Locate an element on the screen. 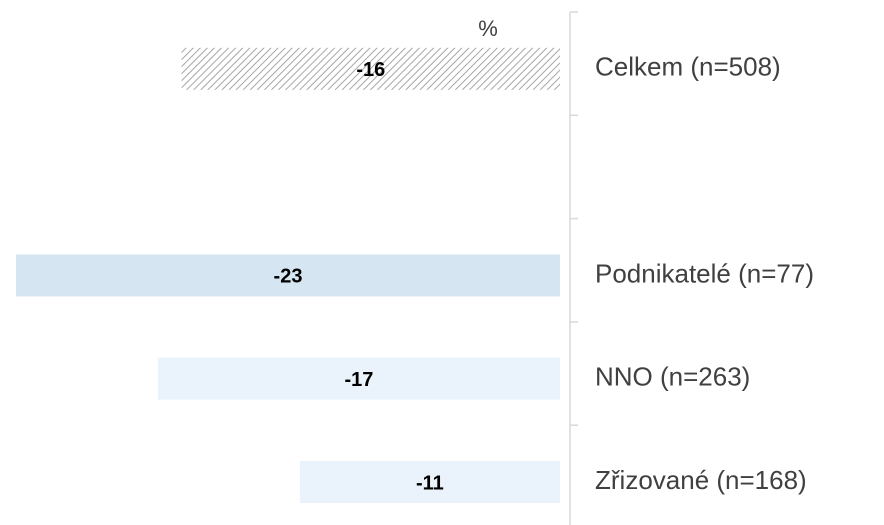  value-label: -11 is located at coordinates (430, 483).